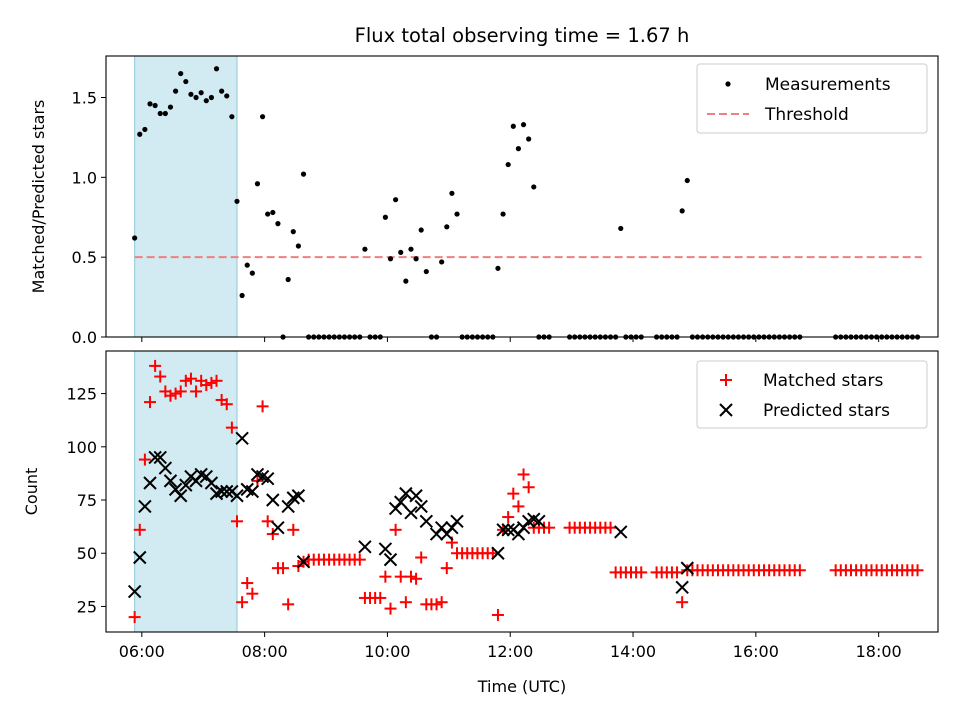  I want to click on x-tick-label: 10:00, so click(387, 651).